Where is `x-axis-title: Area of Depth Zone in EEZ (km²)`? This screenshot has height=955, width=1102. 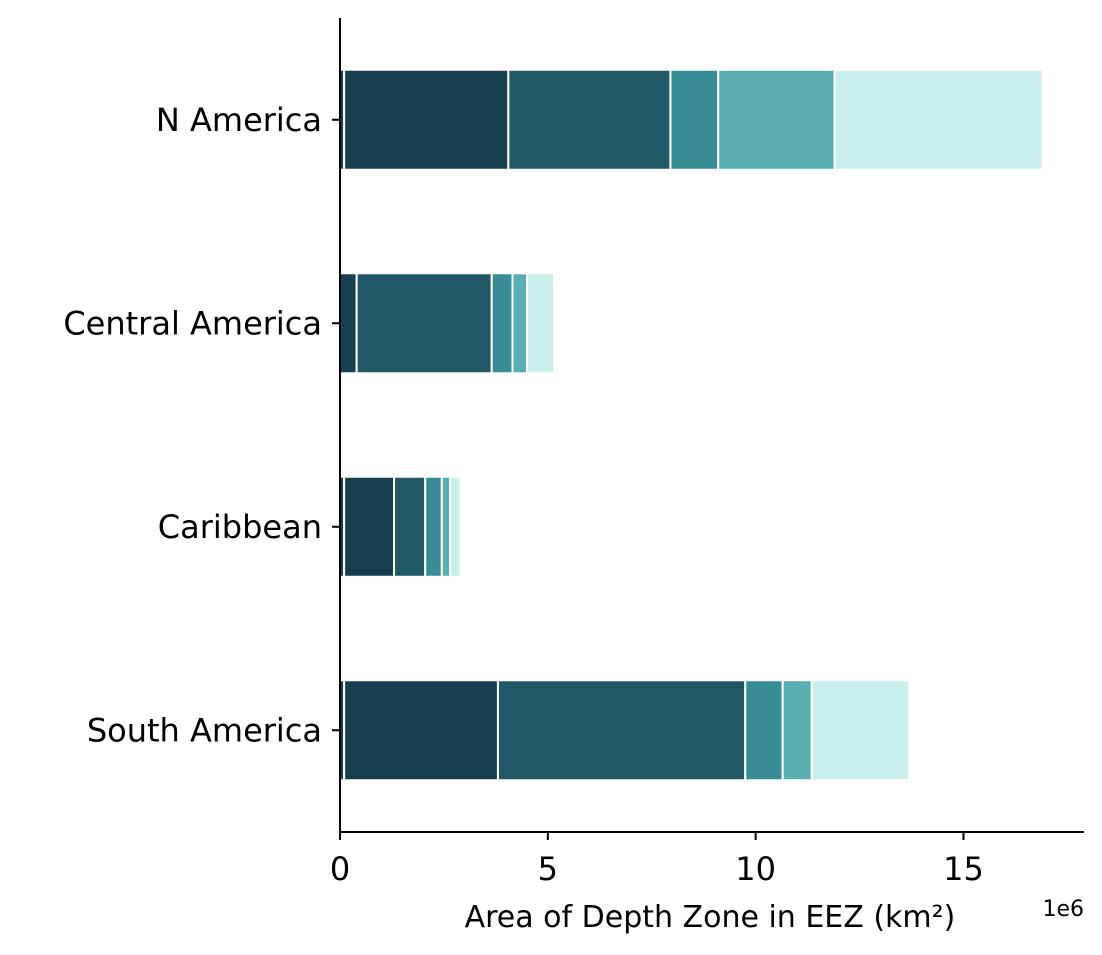 x-axis-title: Area of Depth Zone in EEZ (km²) is located at coordinates (710, 917).